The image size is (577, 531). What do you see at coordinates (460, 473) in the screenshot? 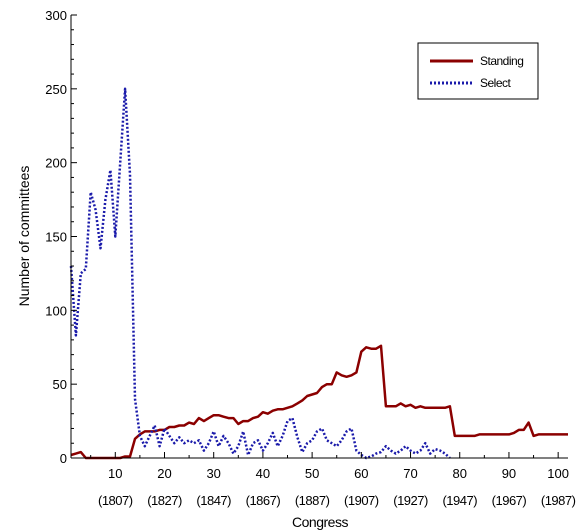
I see `x-tick-label: 80` at bounding box center [460, 473].